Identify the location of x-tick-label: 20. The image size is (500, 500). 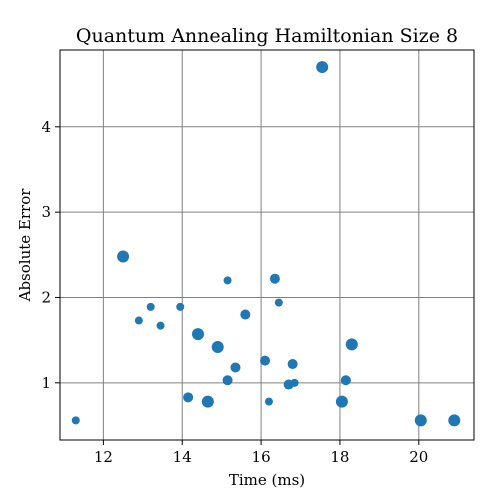
(418, 457).